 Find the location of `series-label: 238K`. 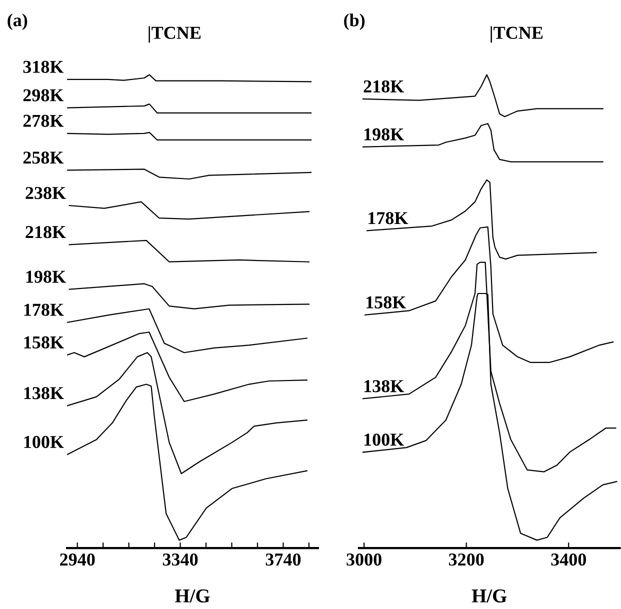

series-label: 238K is located at coordinates (46, 193).